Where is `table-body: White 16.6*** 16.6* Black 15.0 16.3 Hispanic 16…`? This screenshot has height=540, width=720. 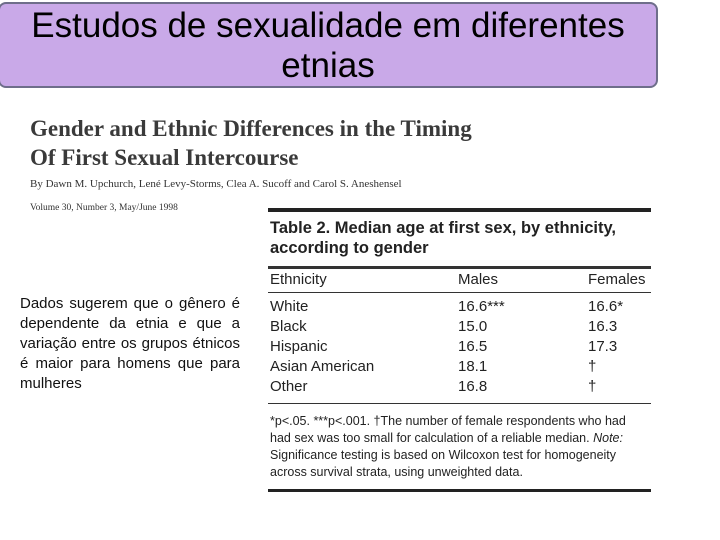
table-body: White 16.6*** 16.6* Black 15.0 16.3 Hispanic 16… is located at coordinates (459, 350).